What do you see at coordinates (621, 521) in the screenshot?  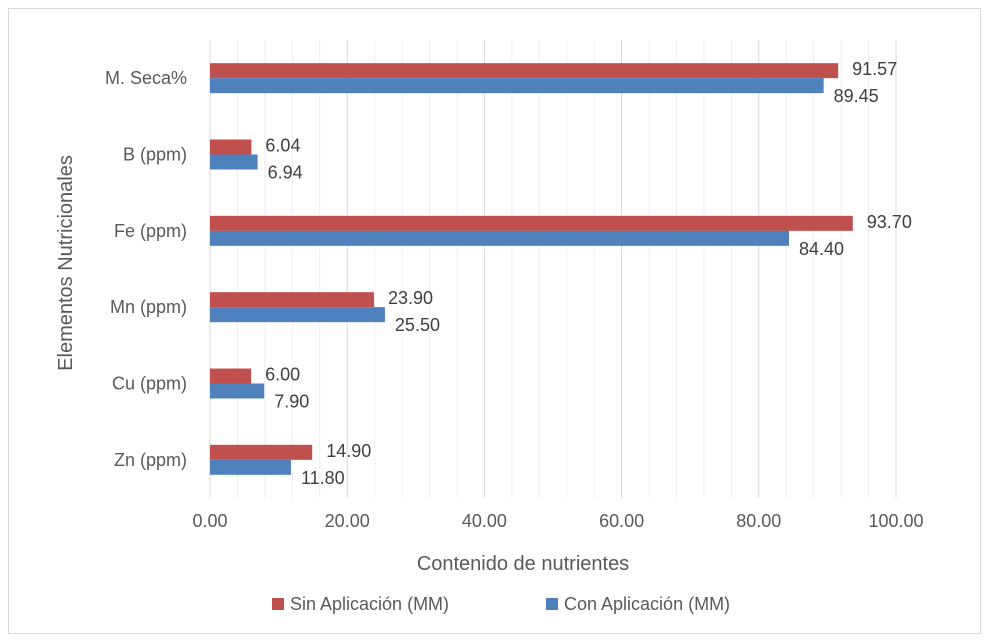 I see `x-tick-label: 60.00` at bounding box center [621, 521].